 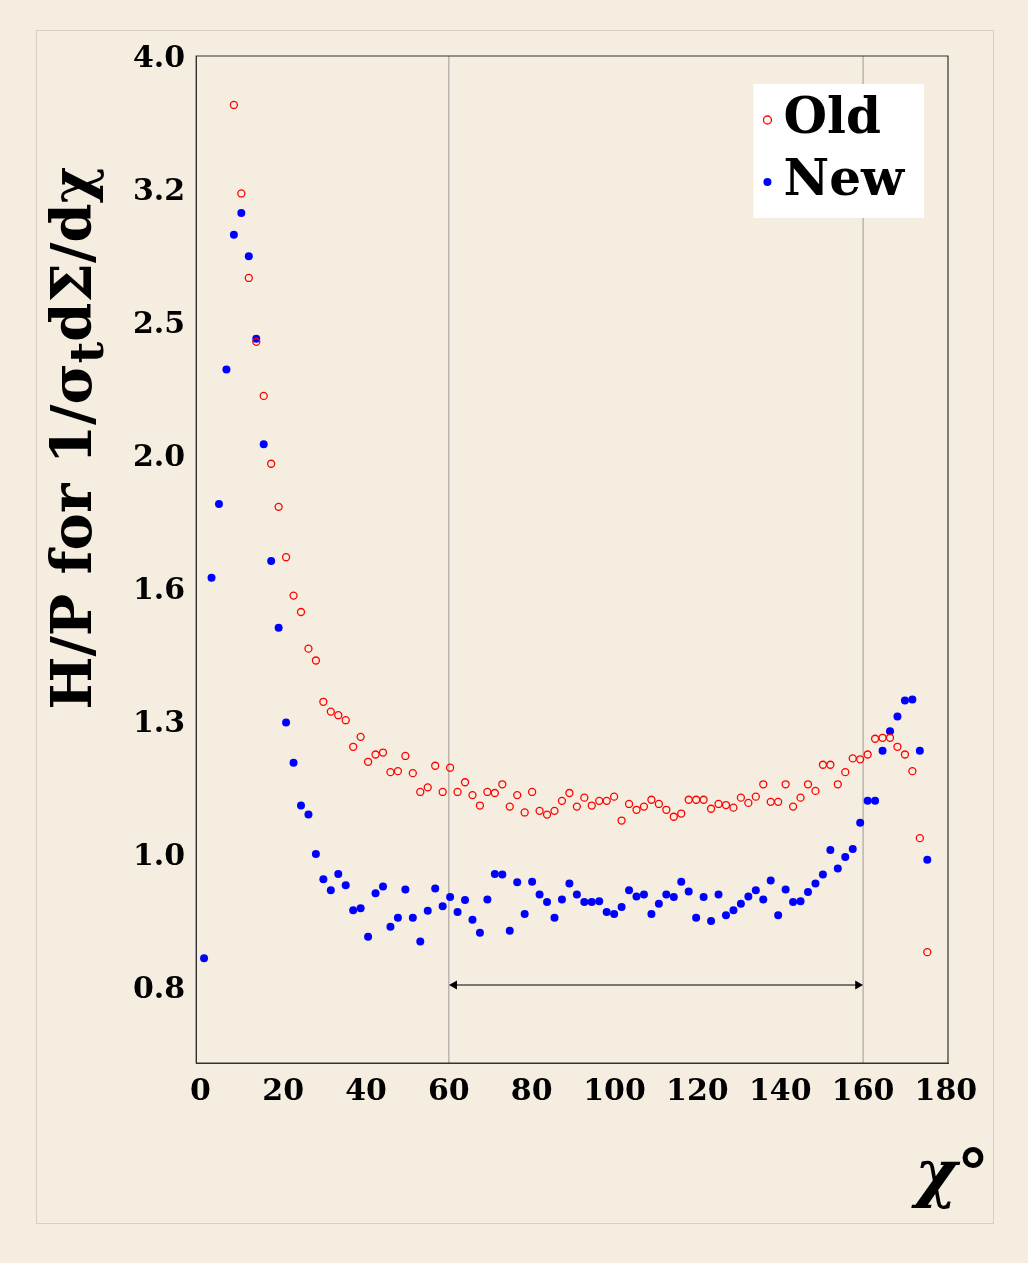 What do you see at coordinates (448, 1089) in the screenshot?
I see `x-tick-label: 60` at bounding box center [448, 1089].